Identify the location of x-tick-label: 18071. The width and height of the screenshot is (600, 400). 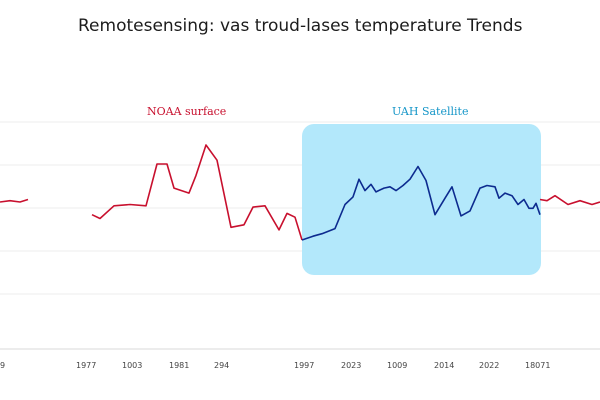
(537, 365).